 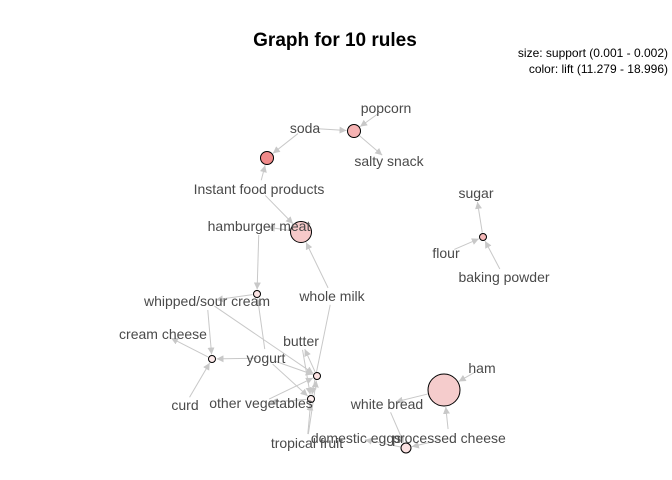 What do you see at coordinates (285, 143) in the screenshot?
I see `edge-soda-r2` at bounding box center [285, 143].